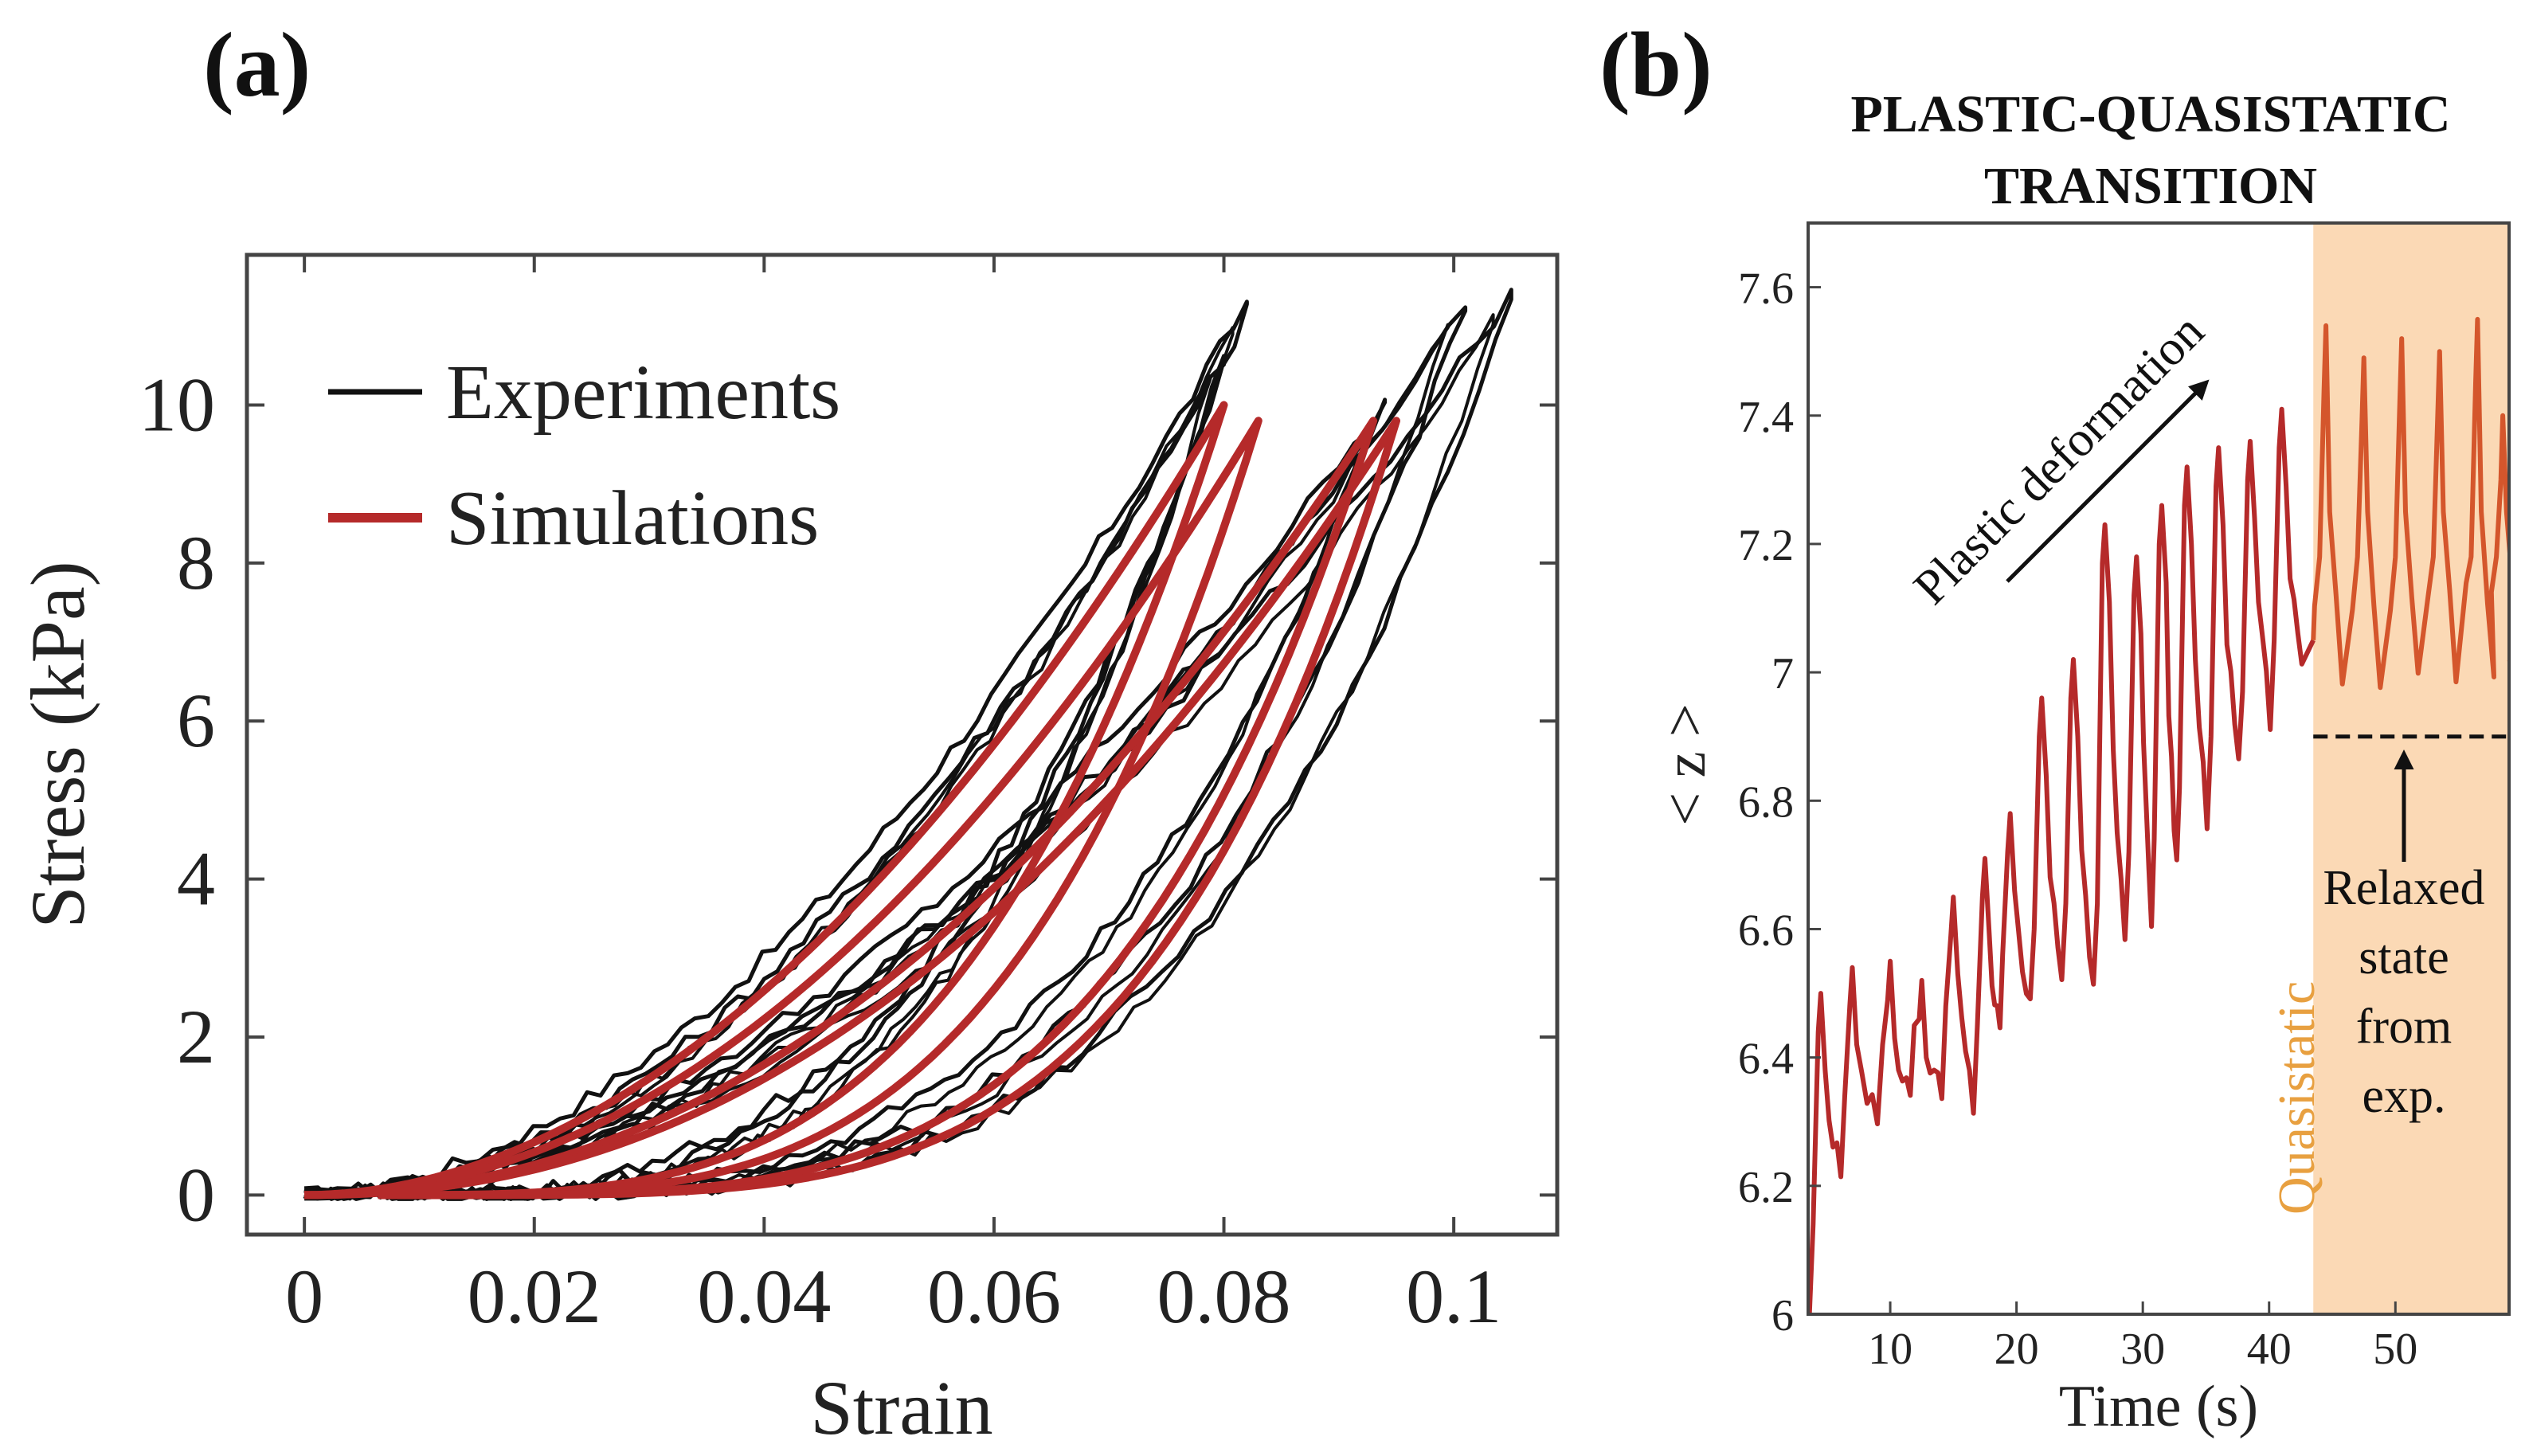 Image resolution: width=2525 pixels, height=1456 pixels. I want to click on x-tick-label: 0.02, so click(534, 1296).